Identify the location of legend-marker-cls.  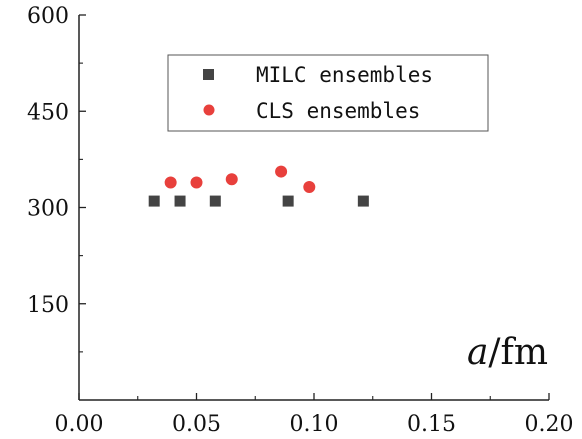
(209, 110).